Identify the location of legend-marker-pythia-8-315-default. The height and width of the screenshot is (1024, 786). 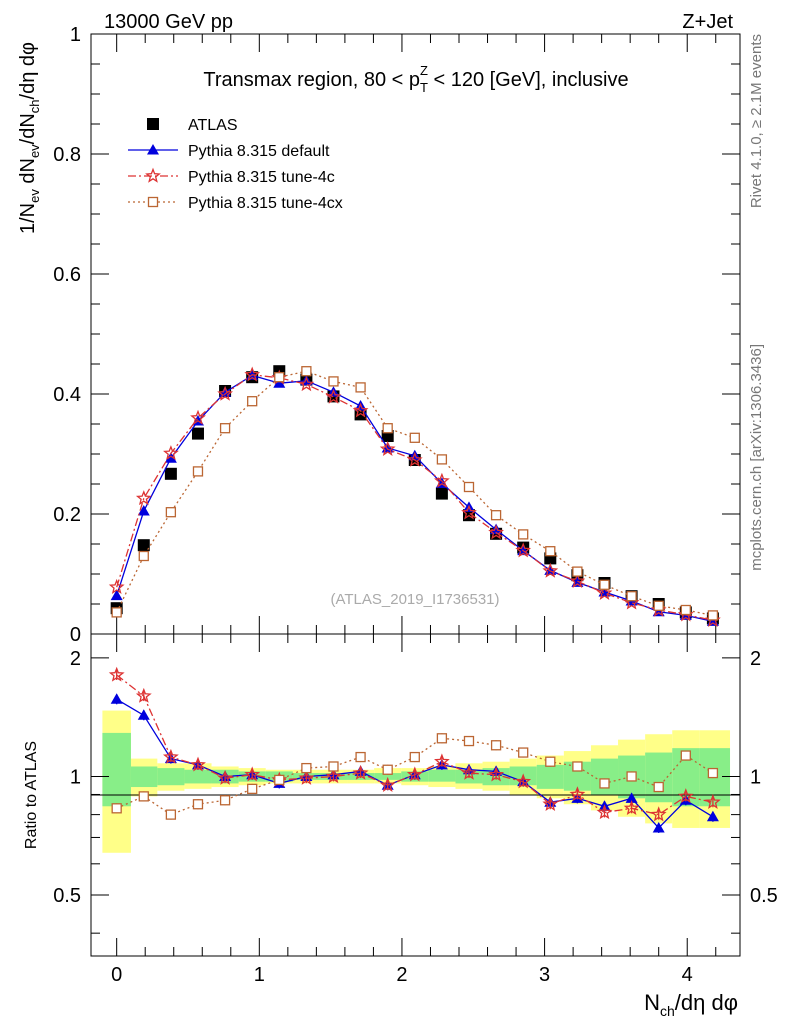
(153, 149).